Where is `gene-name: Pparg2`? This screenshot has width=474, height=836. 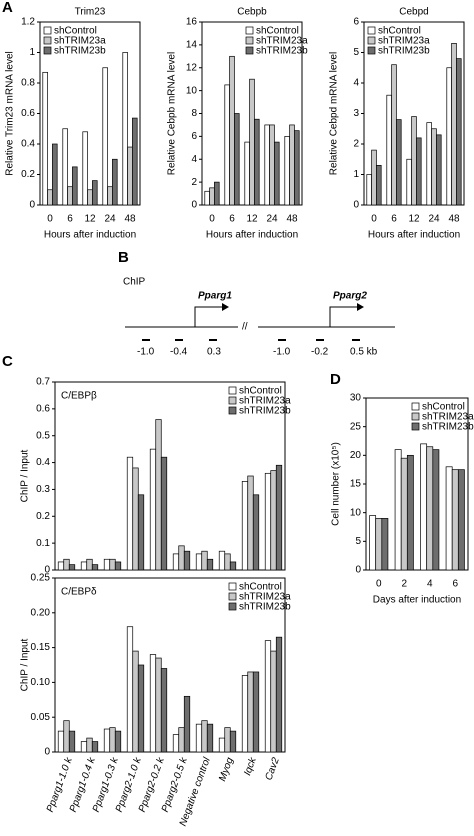
gene-name: Pparg2 is located at coordinates (350, 296).